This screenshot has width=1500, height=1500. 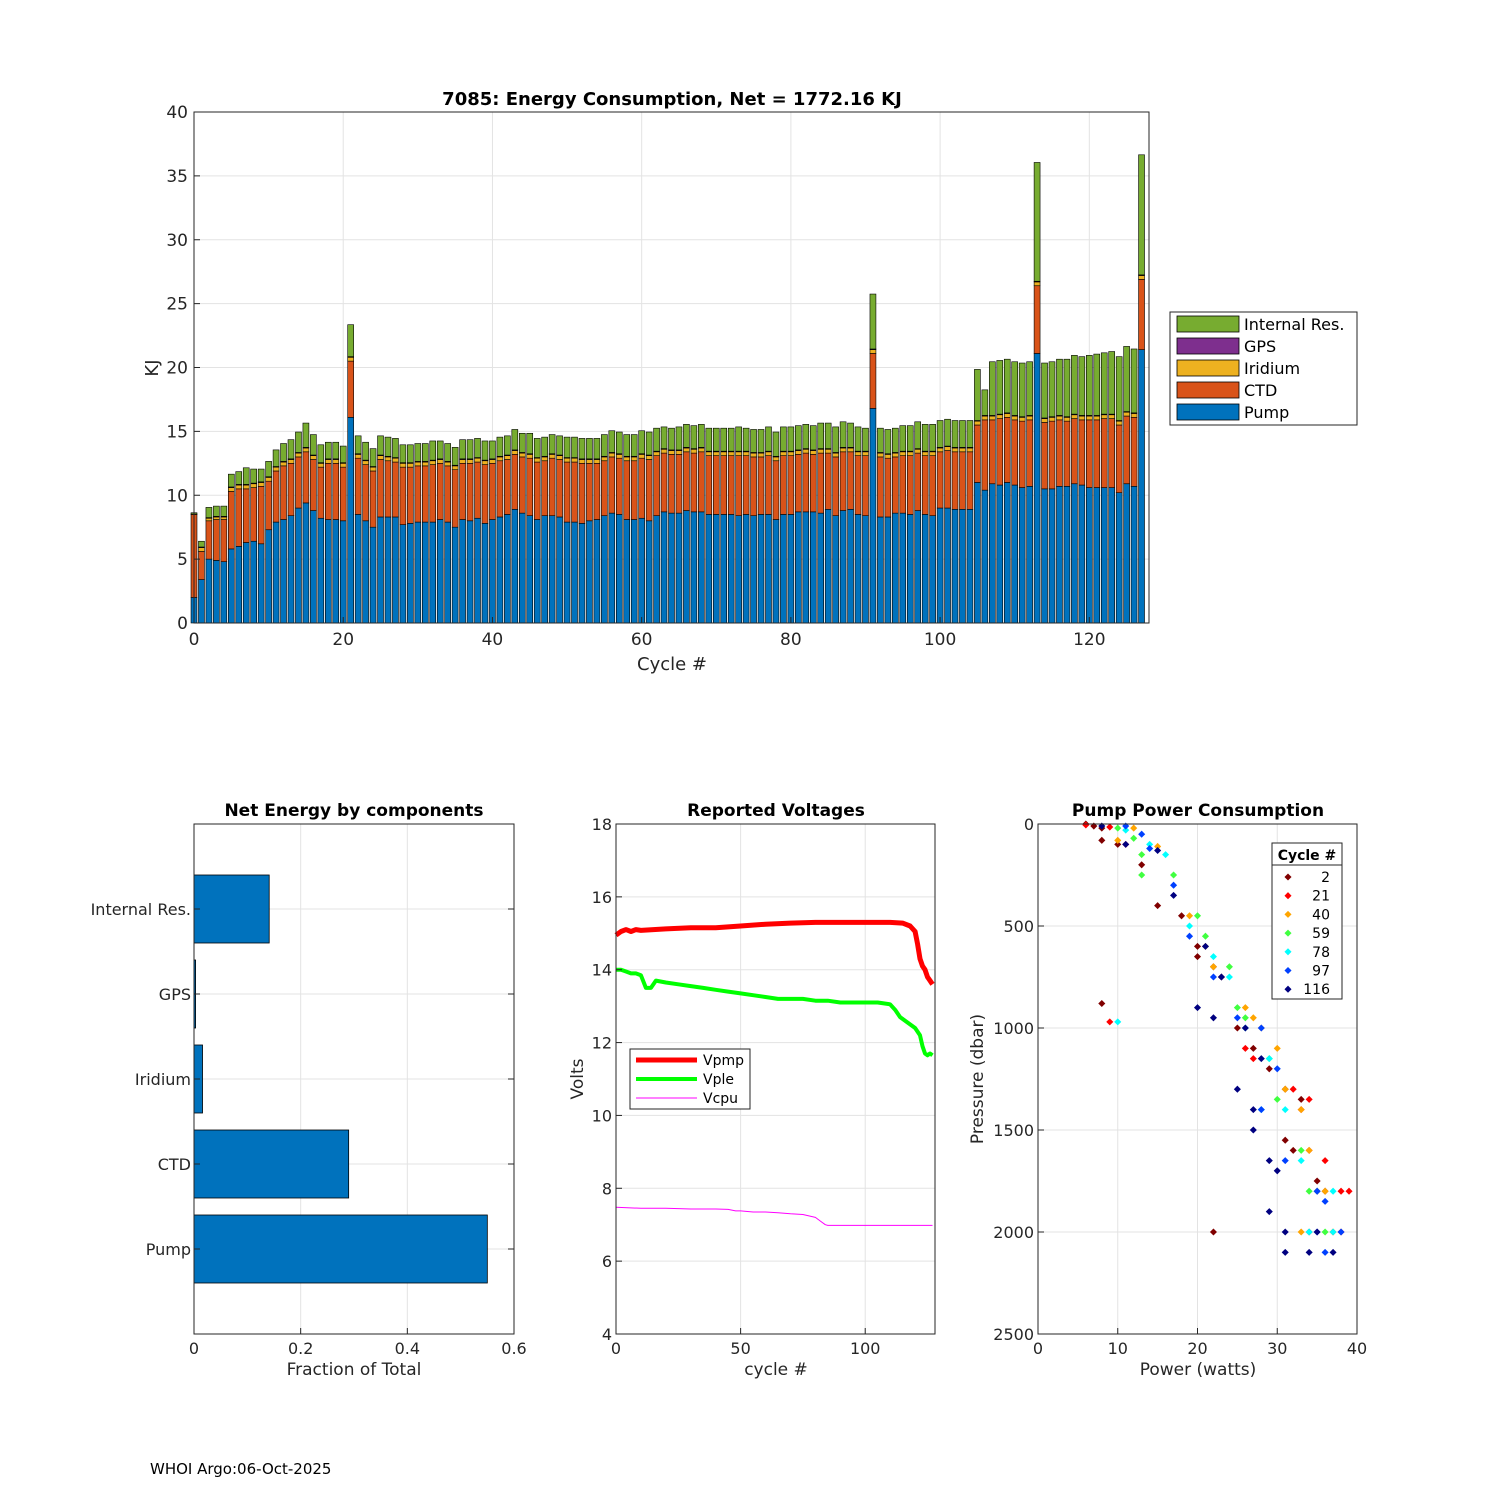 What do you see at coordinates (718, 1080) in the screenshot?
I see `voltages-legend-label: Vple` at bounding box center [718, 1080].